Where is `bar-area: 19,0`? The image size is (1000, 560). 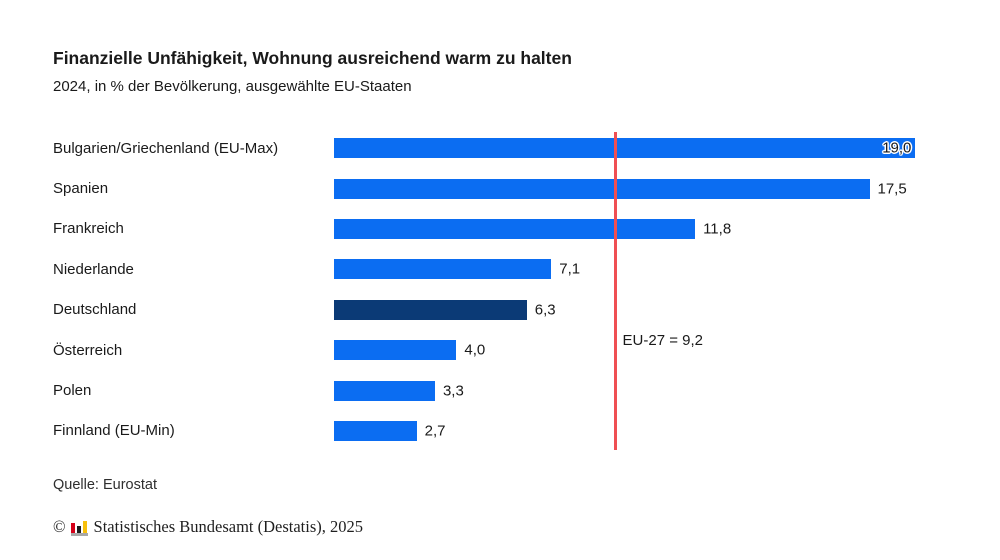
bar-area: 19,0 is located at coordinates (647, 148).